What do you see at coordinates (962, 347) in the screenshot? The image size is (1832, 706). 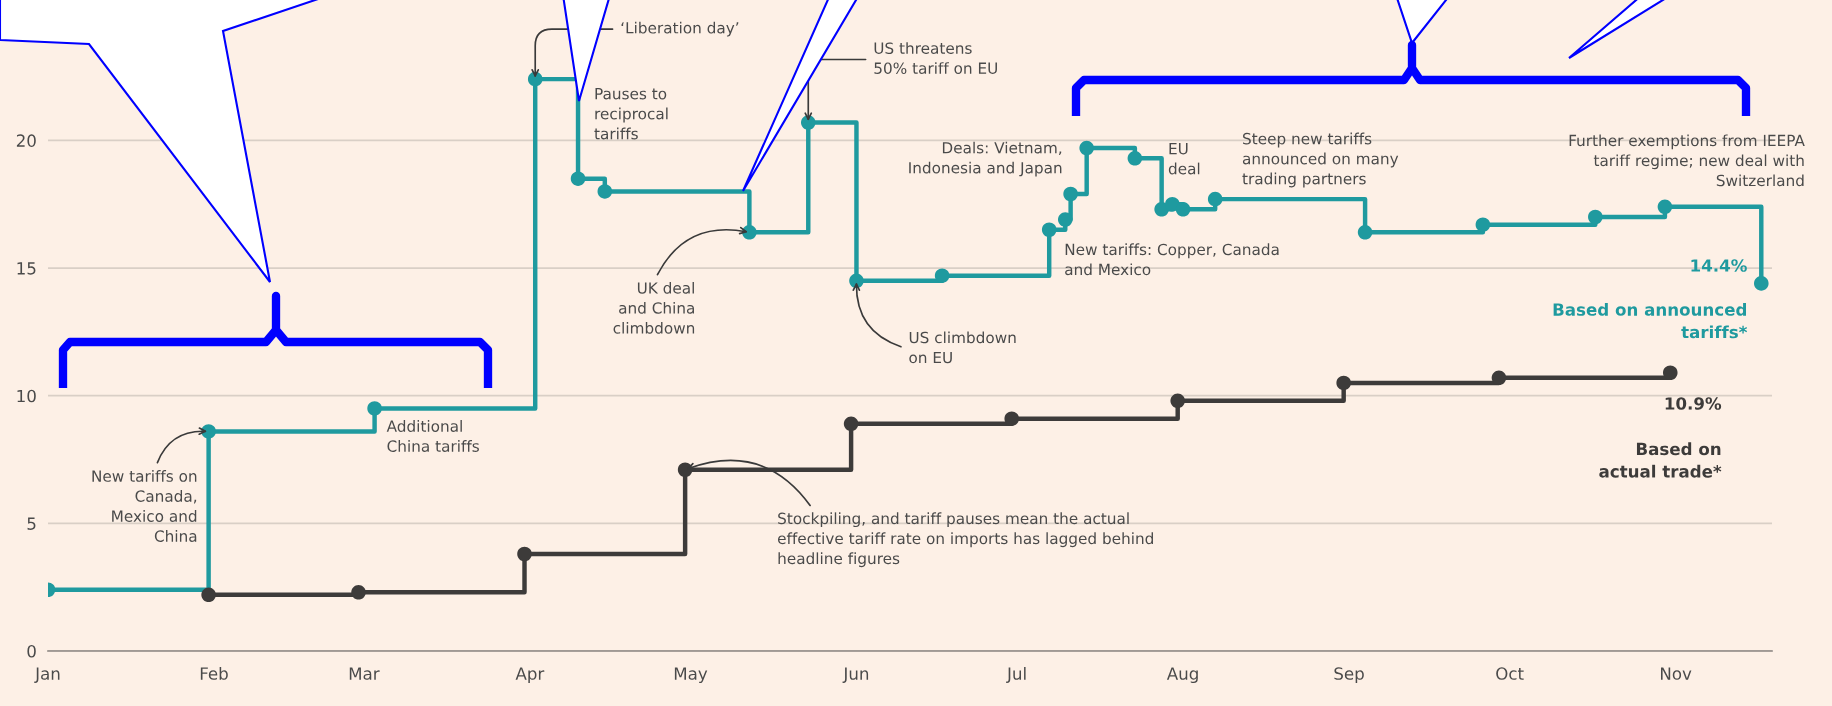 I see `annotation: US climbdown on EU` at bounding box center [962, 347].